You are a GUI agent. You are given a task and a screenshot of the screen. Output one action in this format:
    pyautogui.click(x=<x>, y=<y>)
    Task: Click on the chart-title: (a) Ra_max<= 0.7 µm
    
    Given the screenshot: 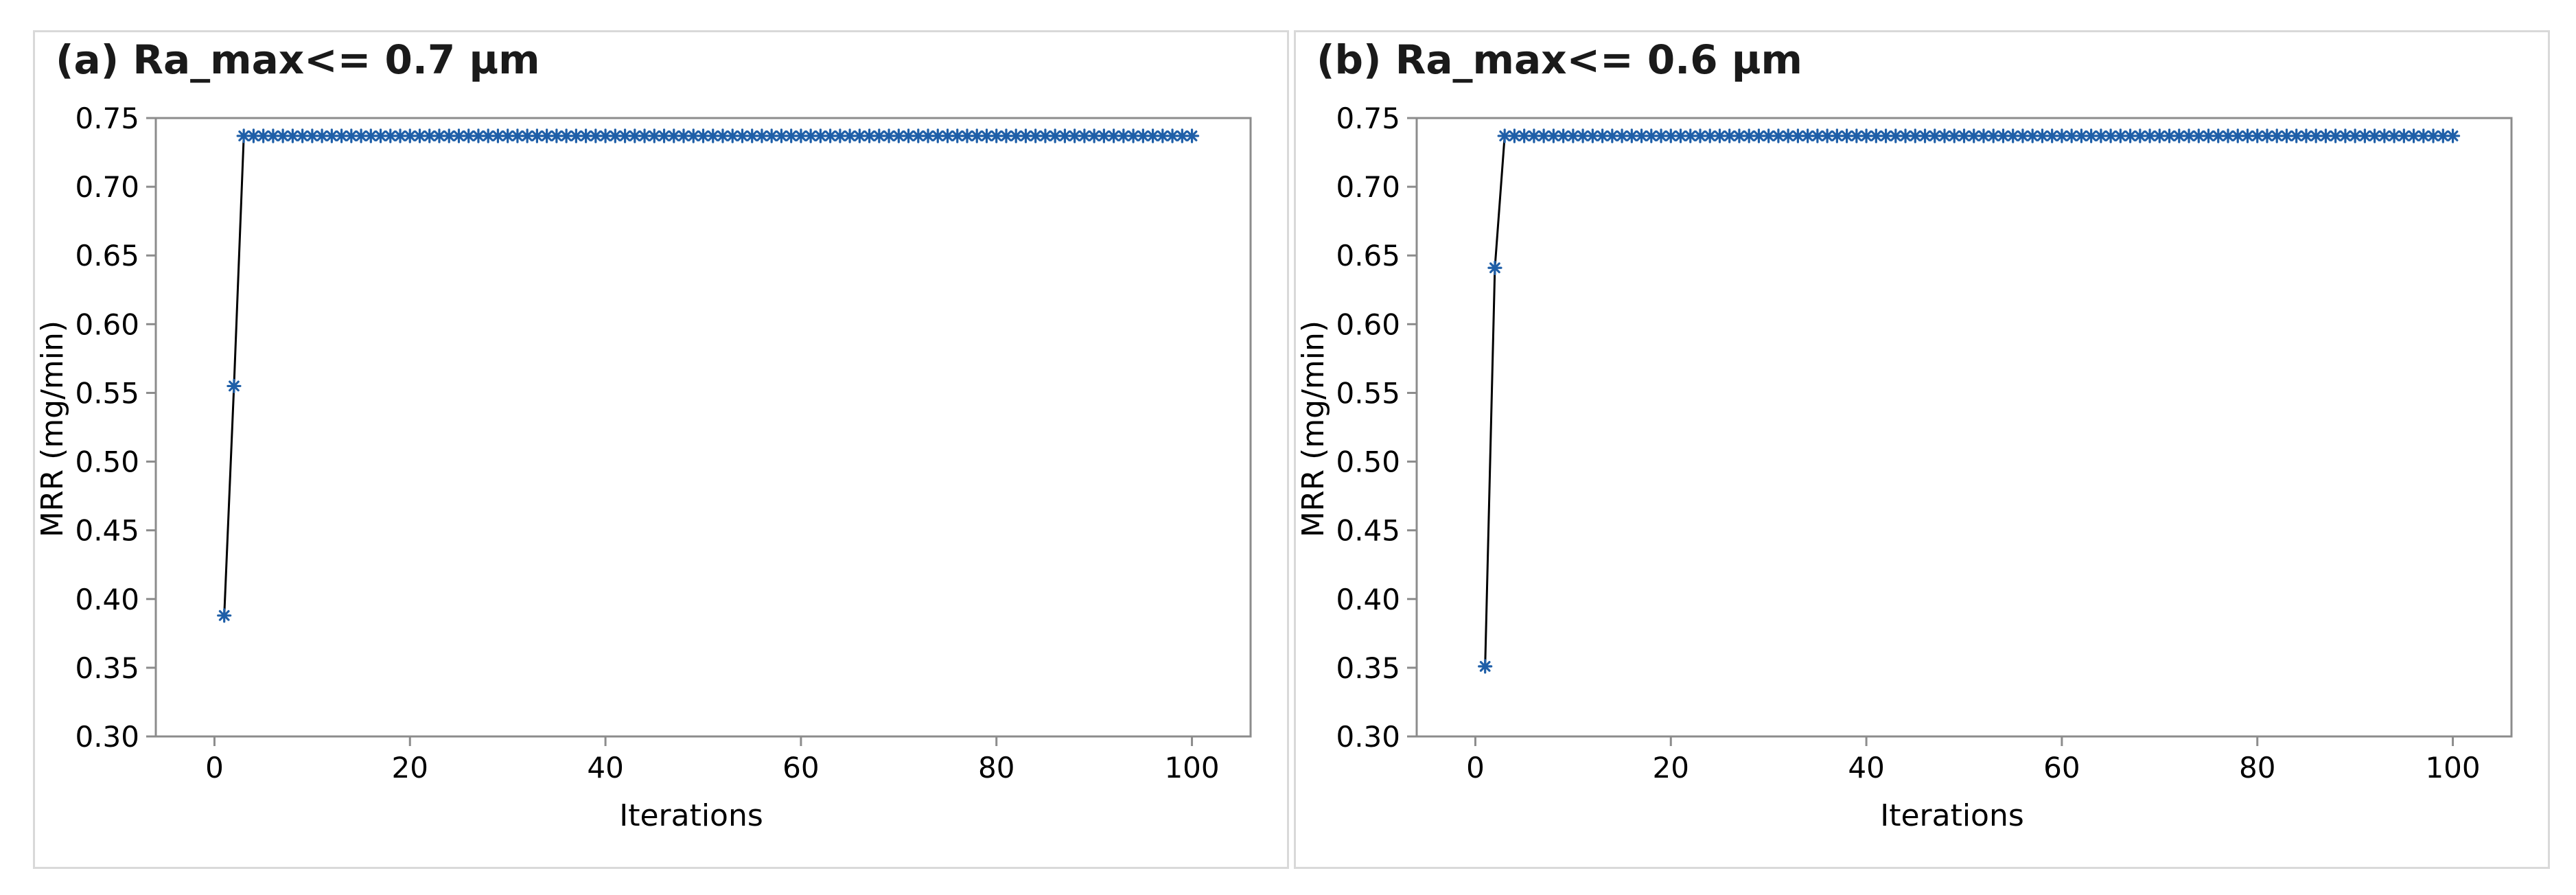 What is the action you would take?
    pyautogui.click(x=298, y=59)
    